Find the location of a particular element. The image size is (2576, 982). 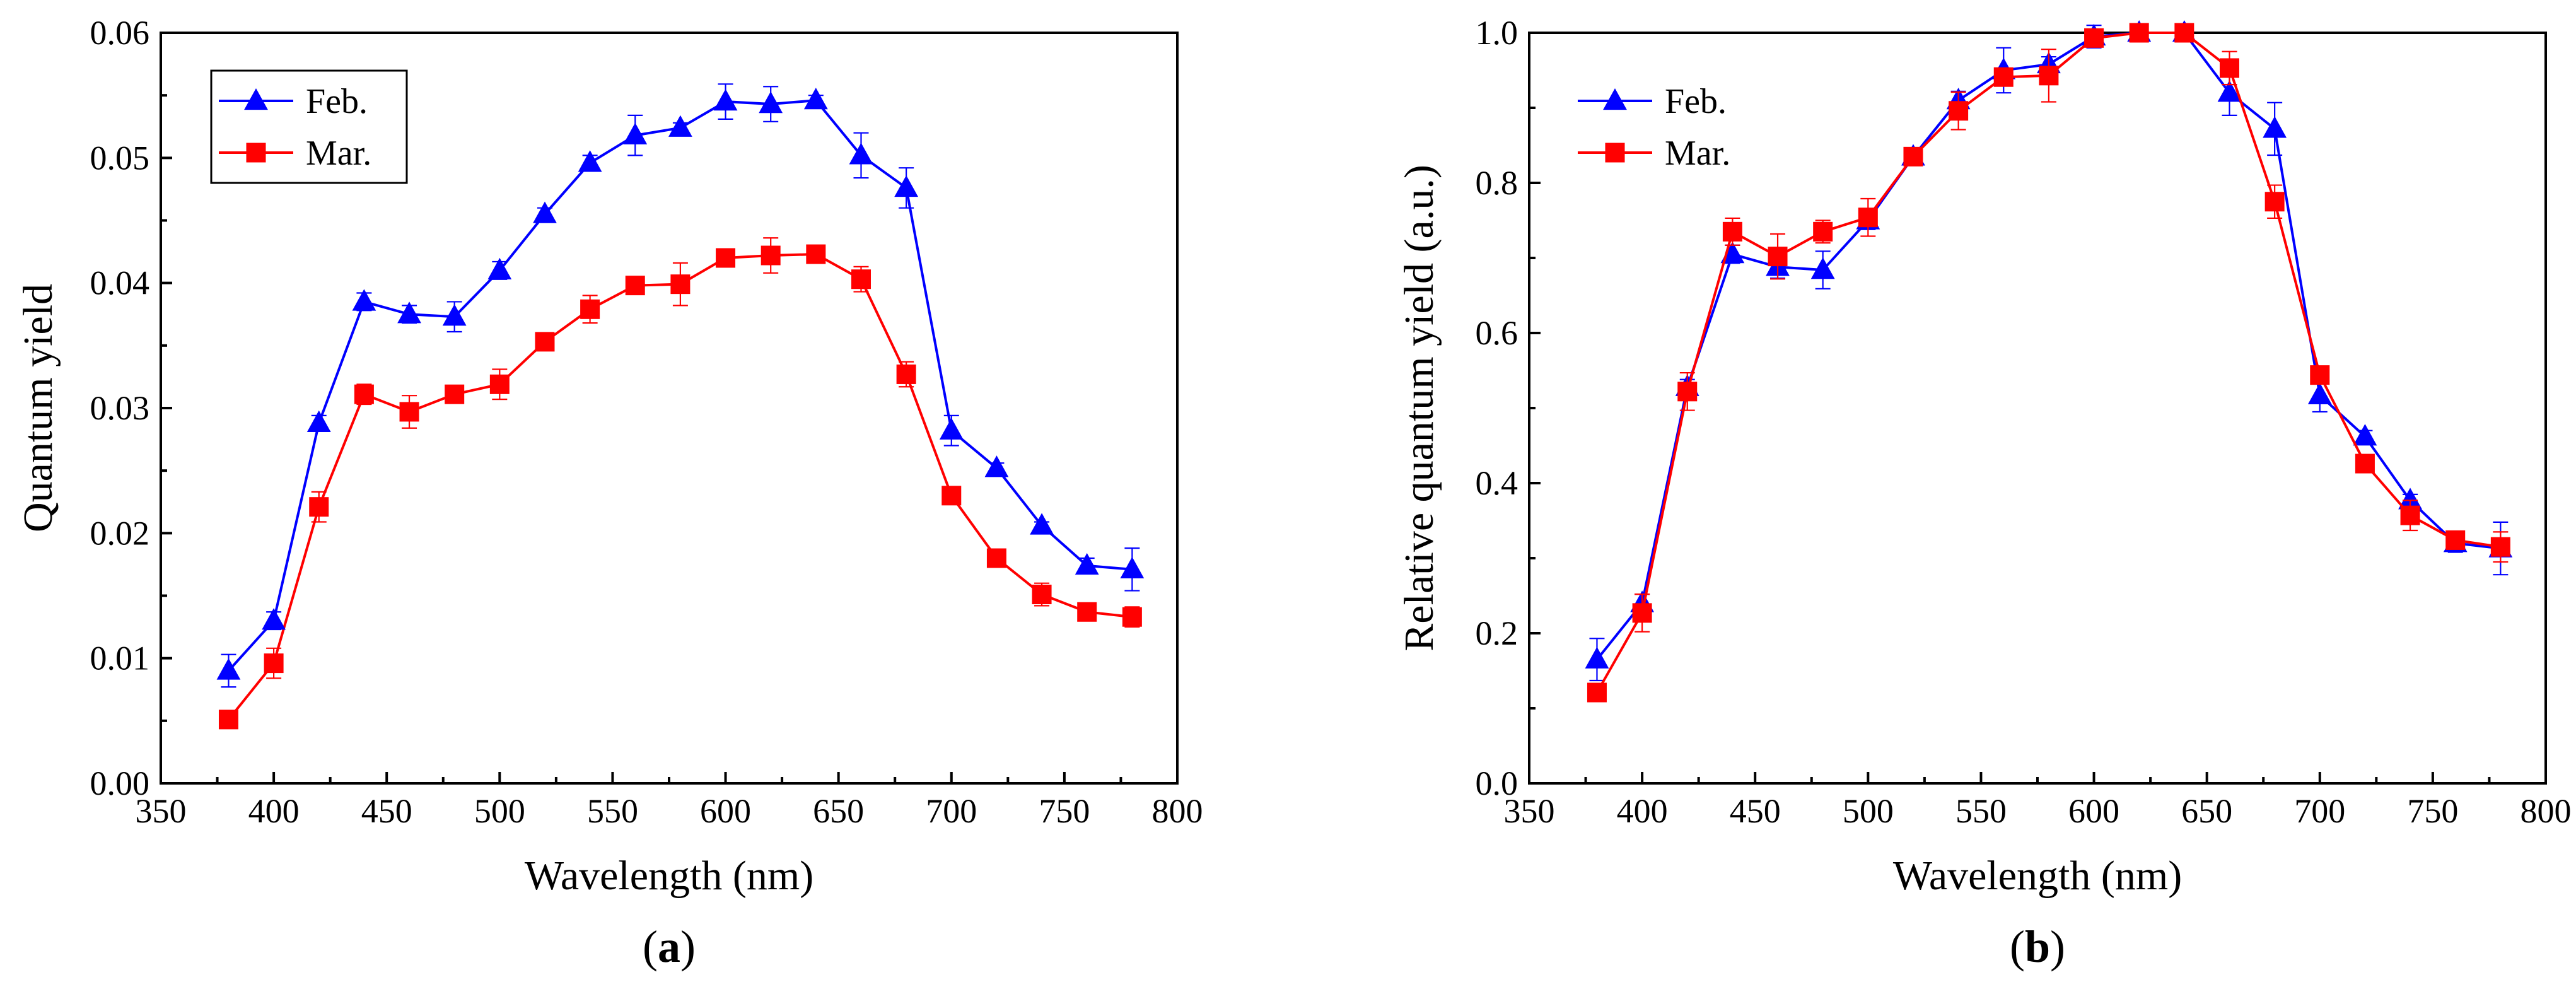

legend-b: Feb. Mar. is located at coordinates (1674, 127).